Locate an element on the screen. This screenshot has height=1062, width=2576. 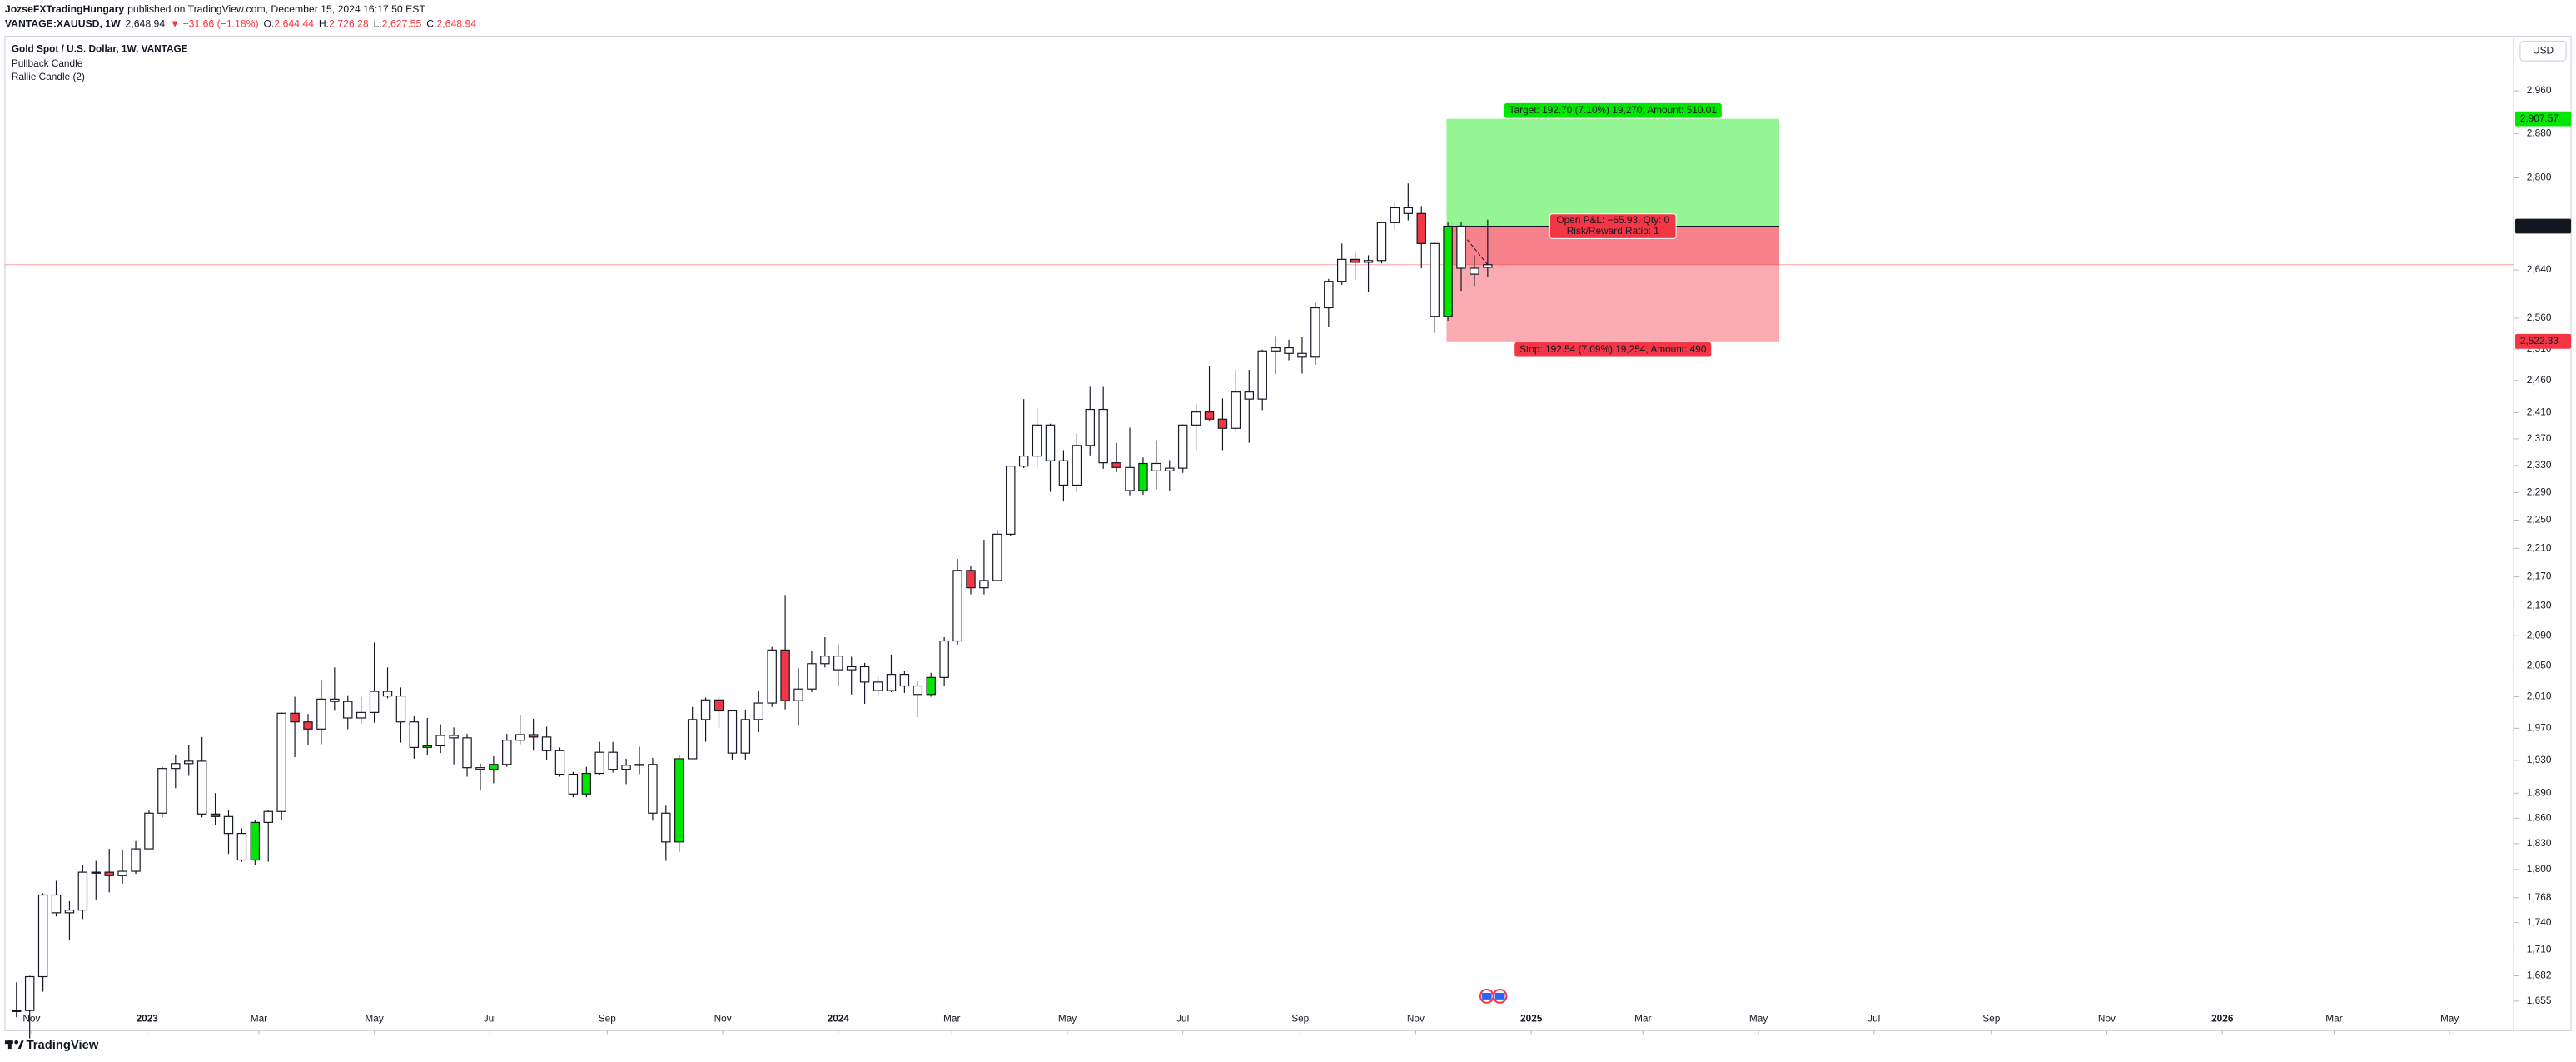
y-tick-label: 1,682 is located at coordinates (2539, 975).